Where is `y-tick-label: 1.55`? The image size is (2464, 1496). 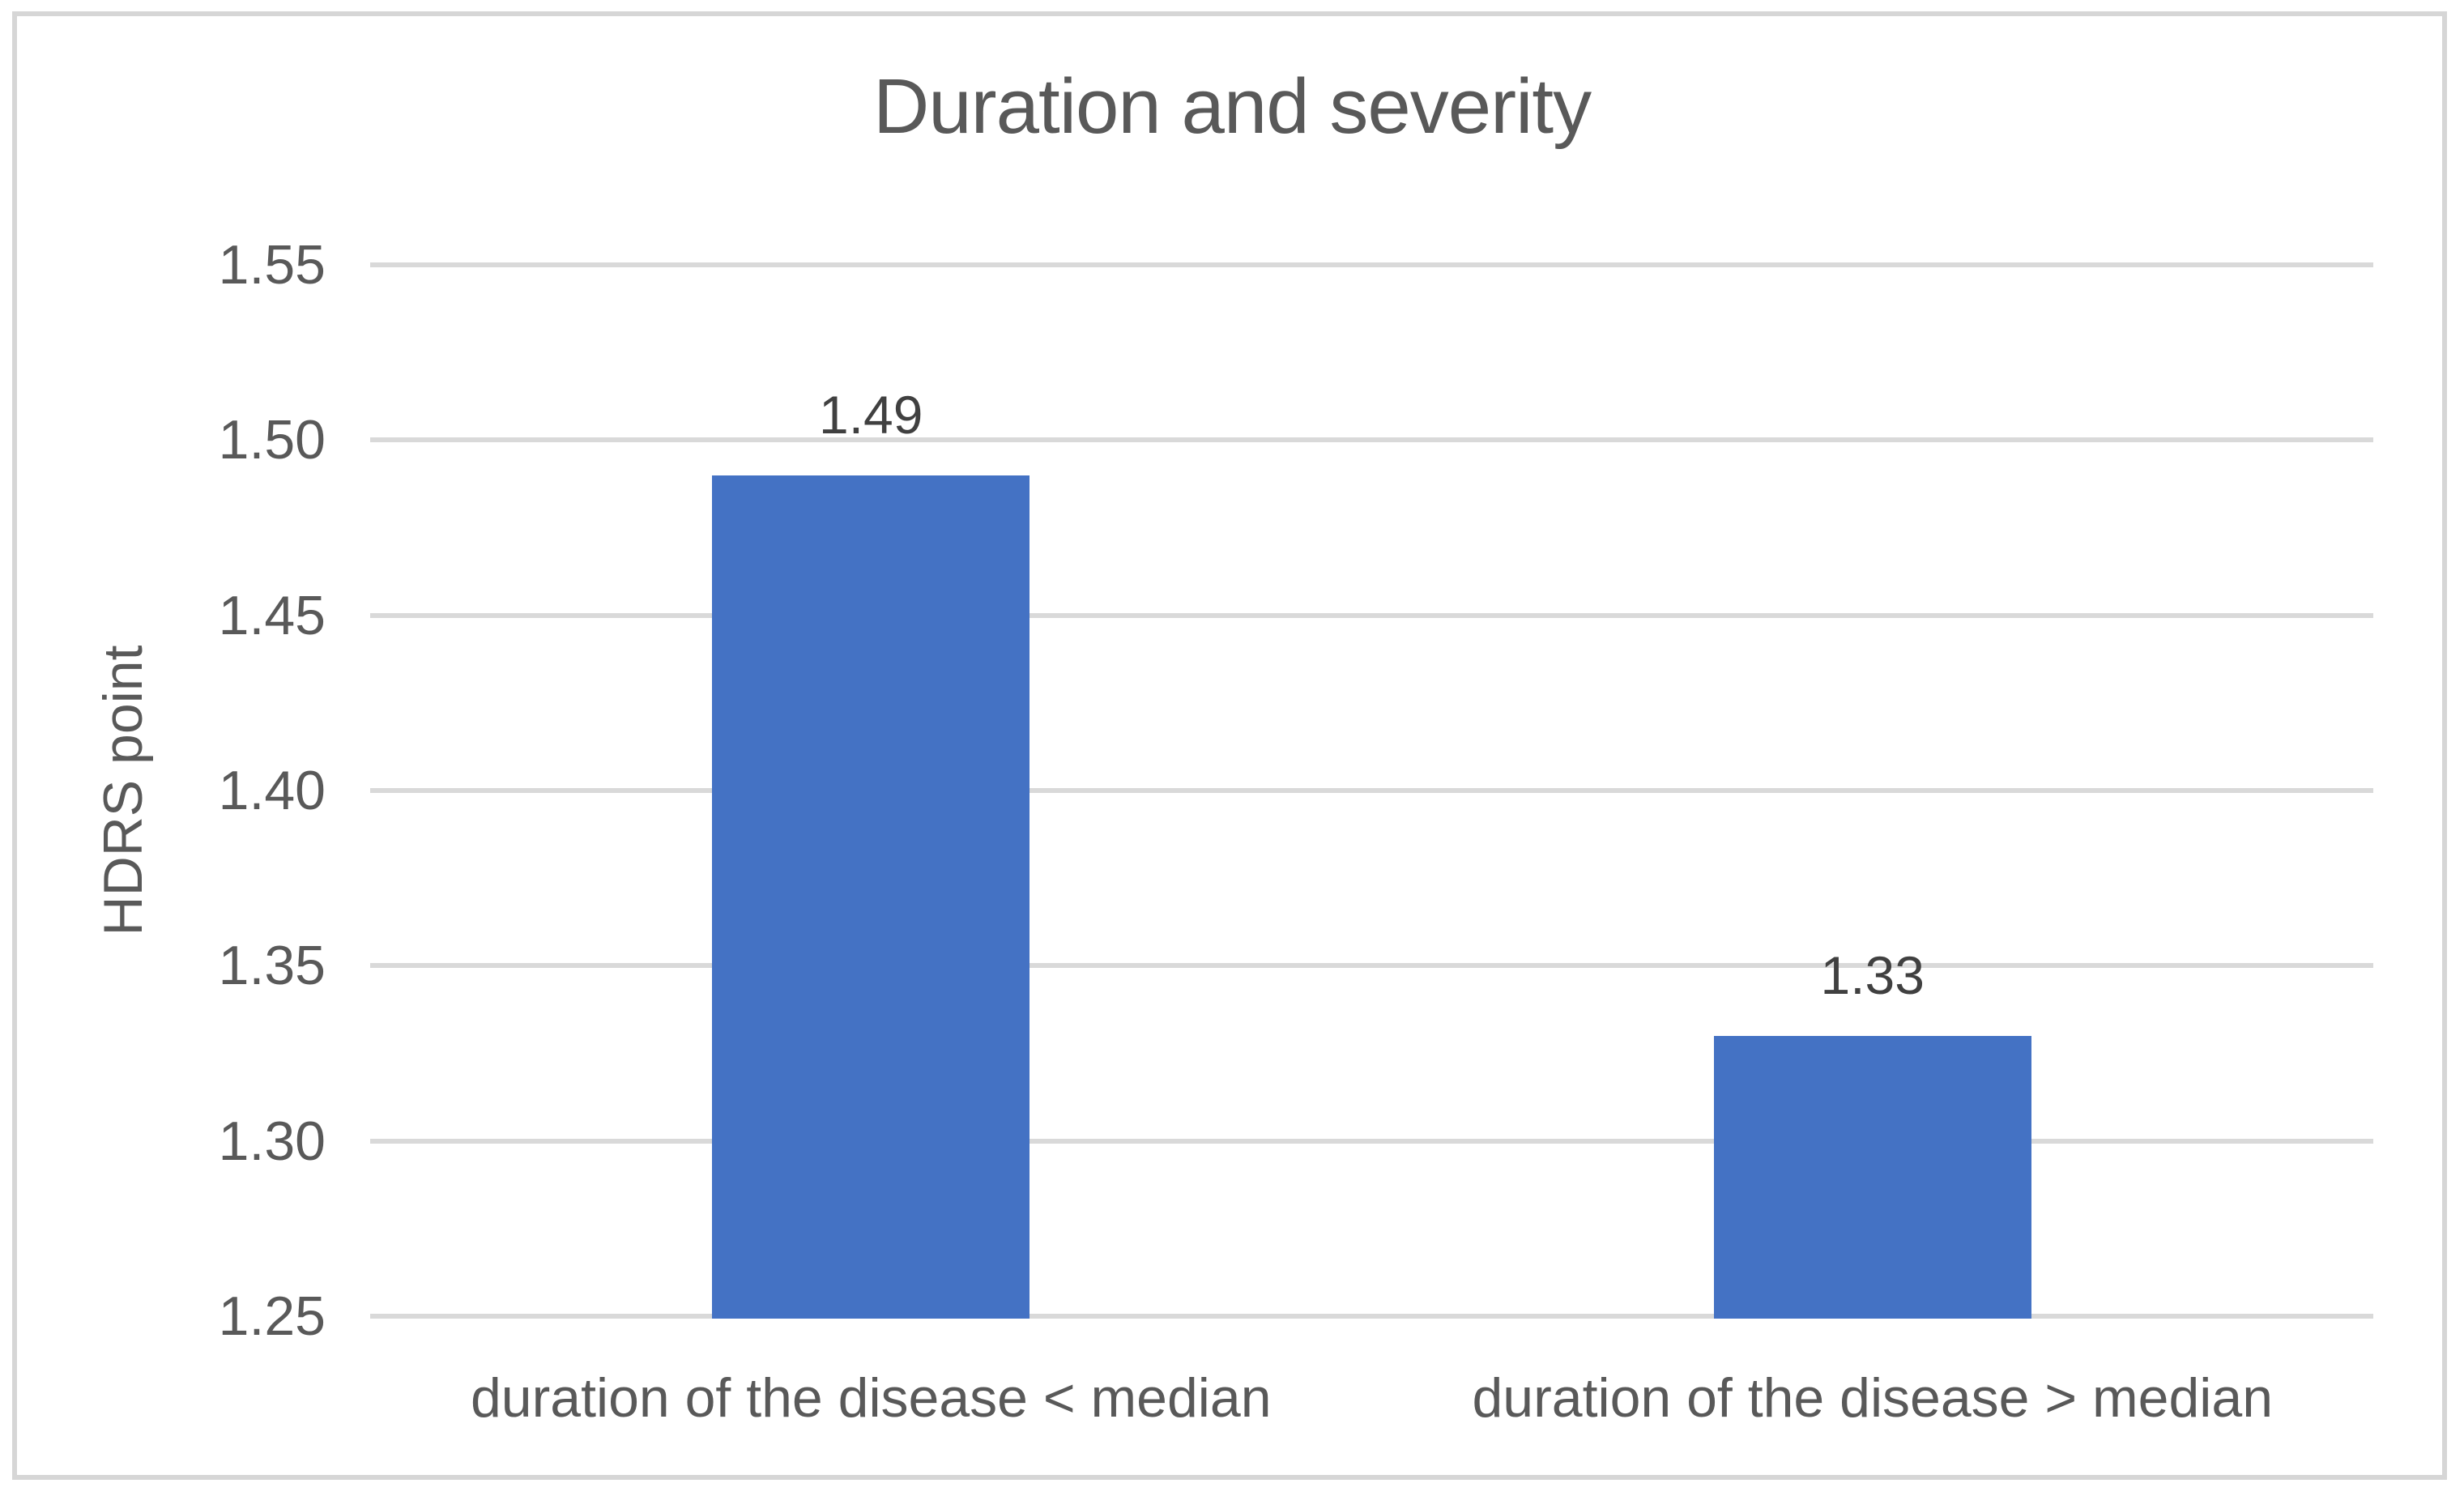
y-tick-label: 1.55 is located at coordinates (272, 265).